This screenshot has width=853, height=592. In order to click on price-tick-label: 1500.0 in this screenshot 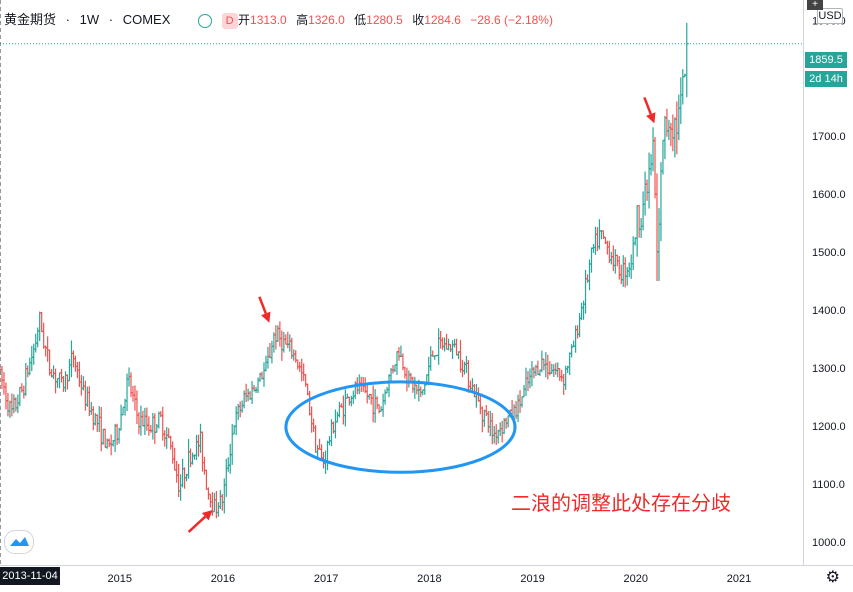, I will do `click(829, 253)`.